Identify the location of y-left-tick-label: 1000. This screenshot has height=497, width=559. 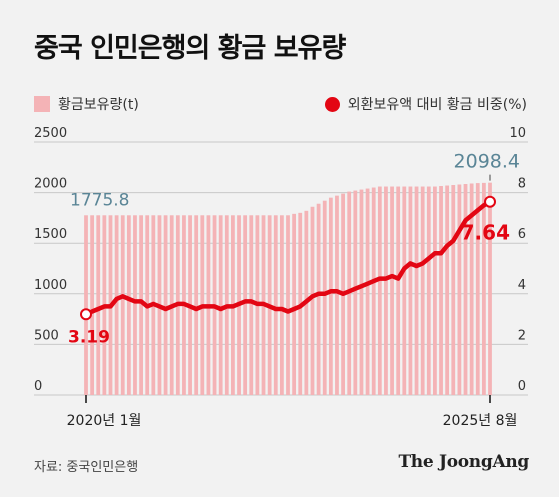
(50, 285).